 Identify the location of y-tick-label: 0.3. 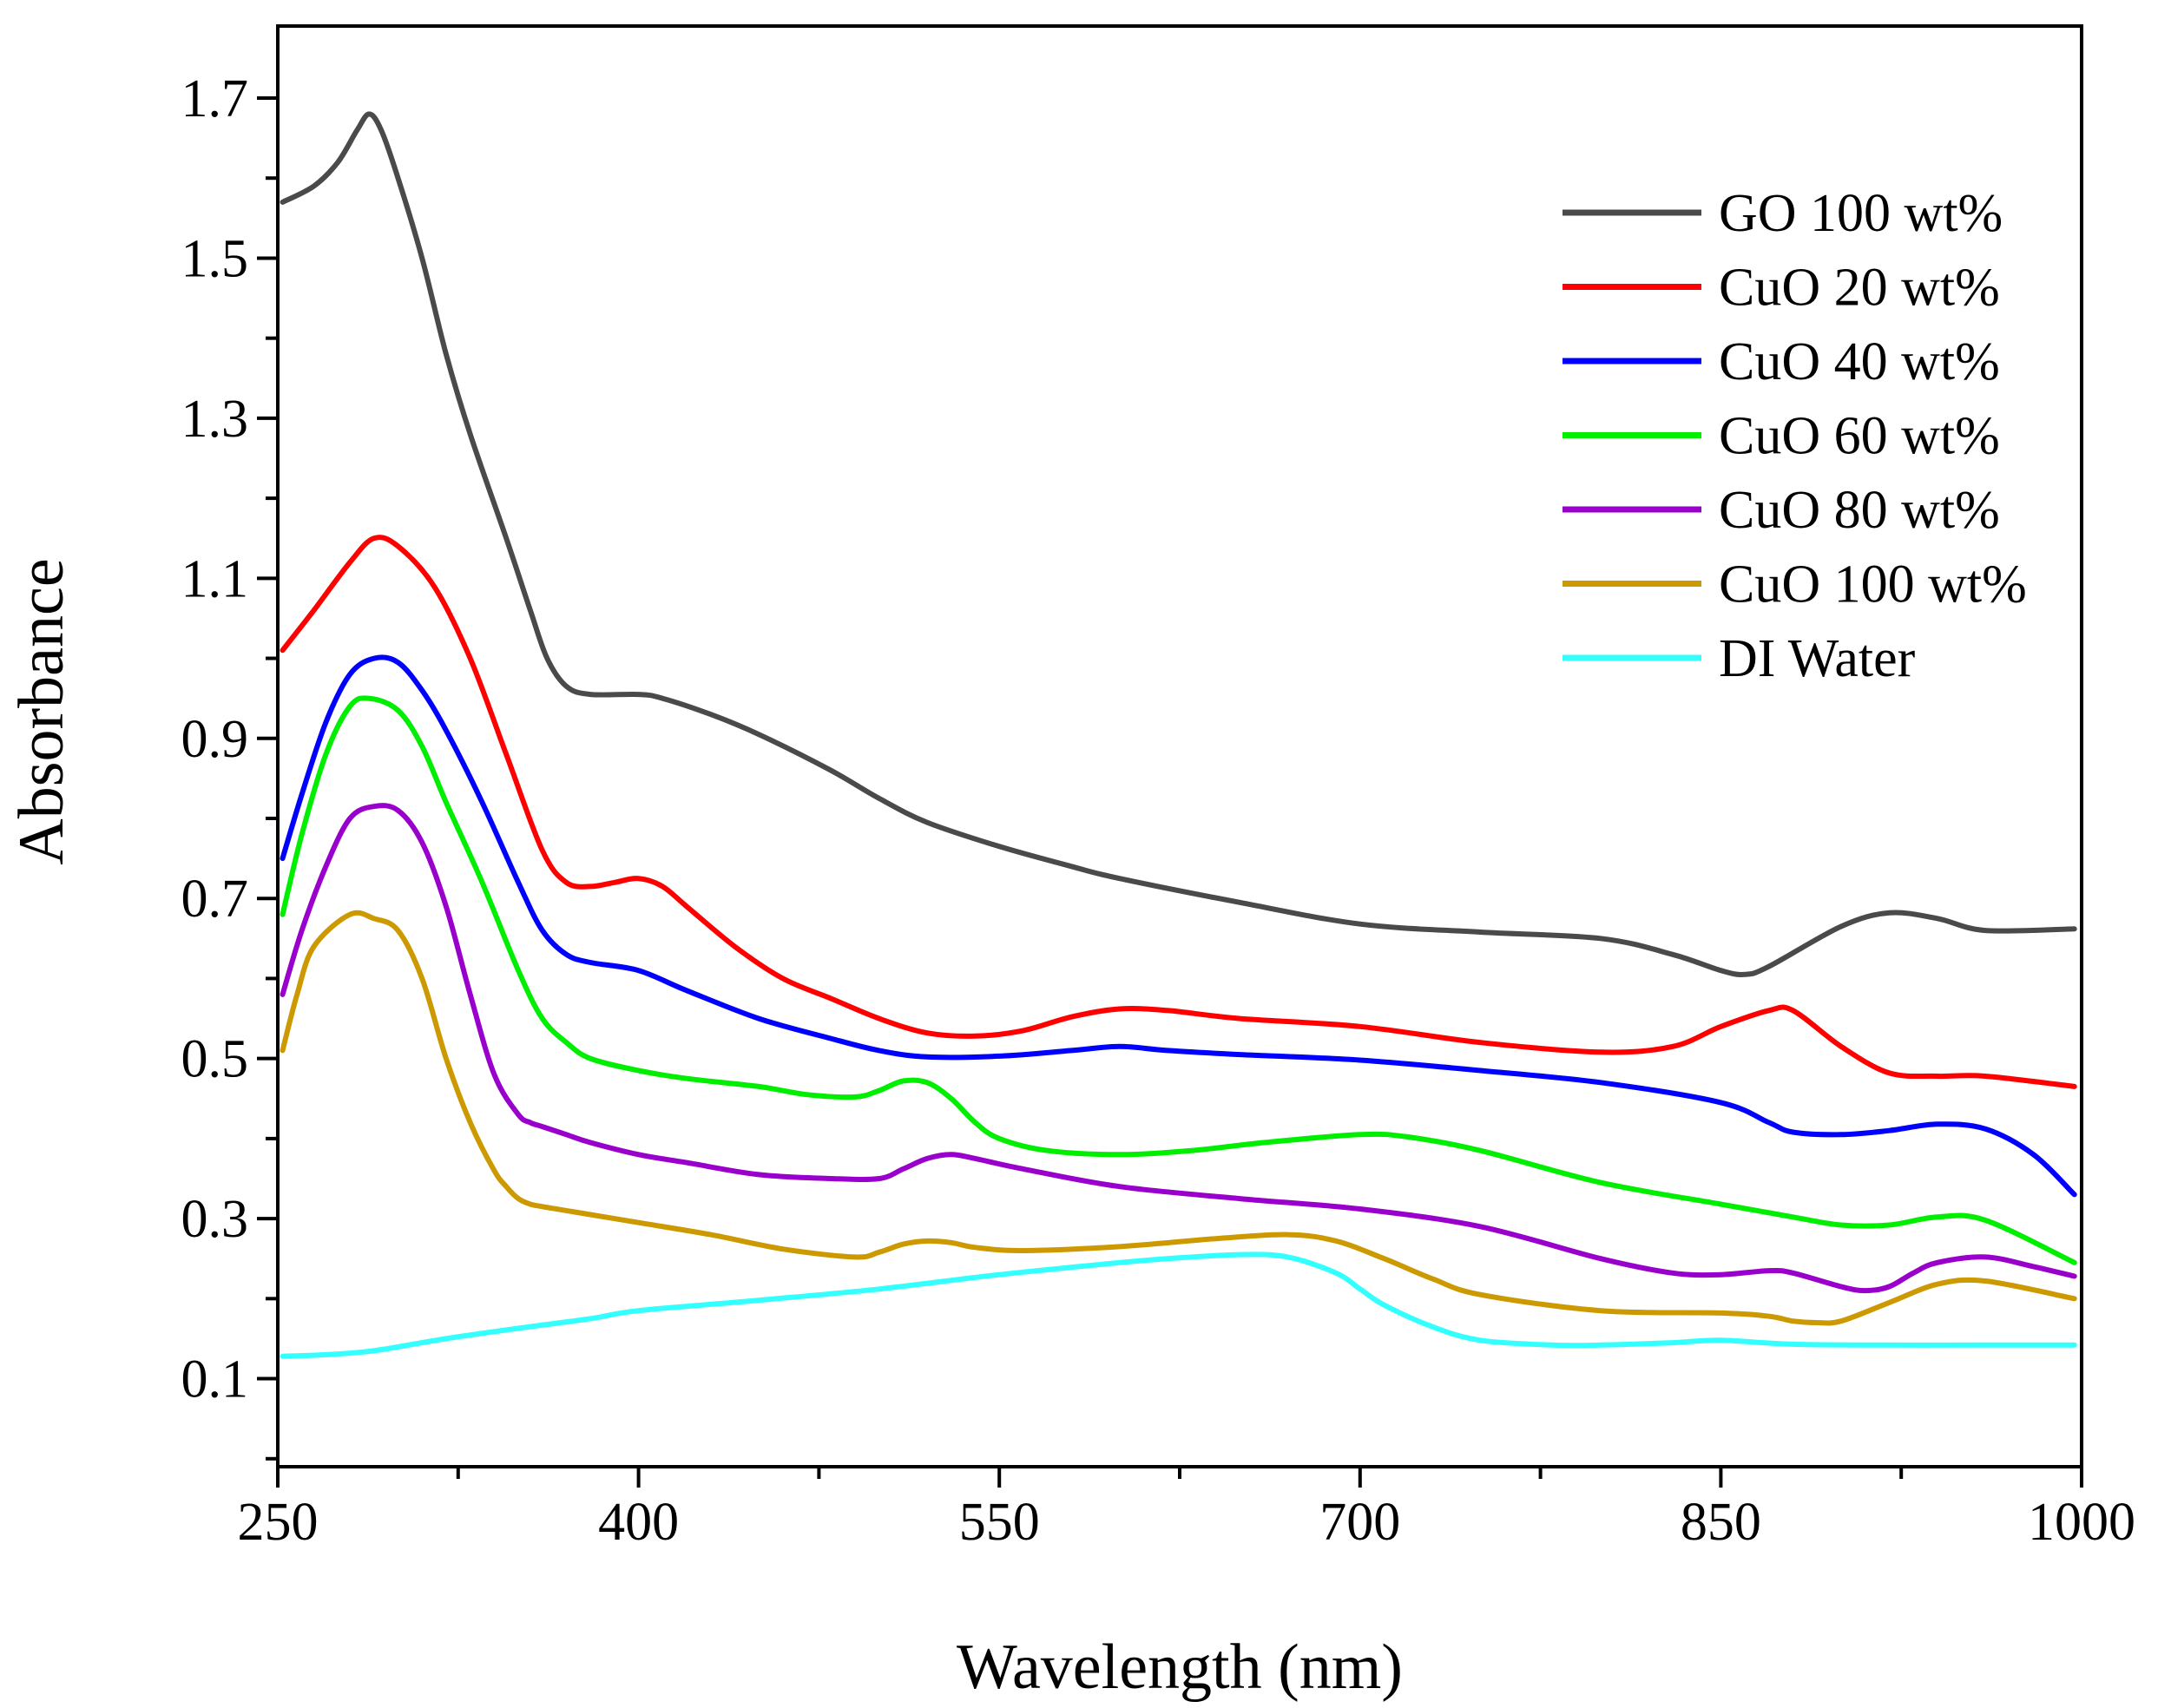
(215, 1219).